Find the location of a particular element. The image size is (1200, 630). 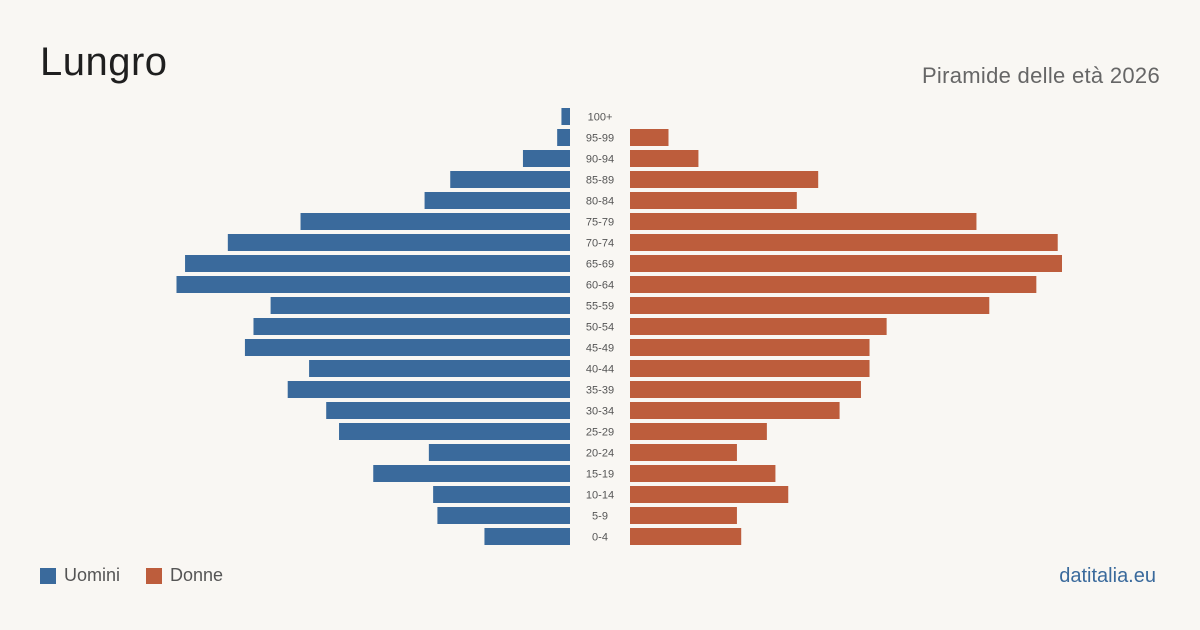

age-label-25-29: 25-29 is located at coordinates (600, 433).